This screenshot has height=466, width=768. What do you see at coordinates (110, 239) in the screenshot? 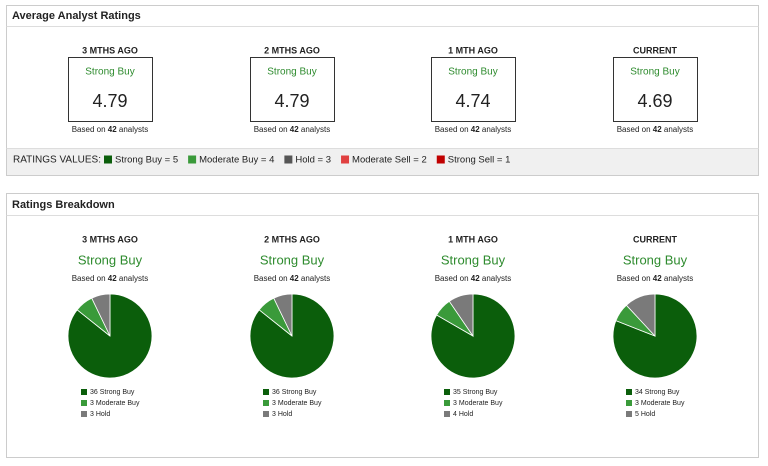
I see `chart-title: 3 MTHS AGO` at bounding box center [110, 239].